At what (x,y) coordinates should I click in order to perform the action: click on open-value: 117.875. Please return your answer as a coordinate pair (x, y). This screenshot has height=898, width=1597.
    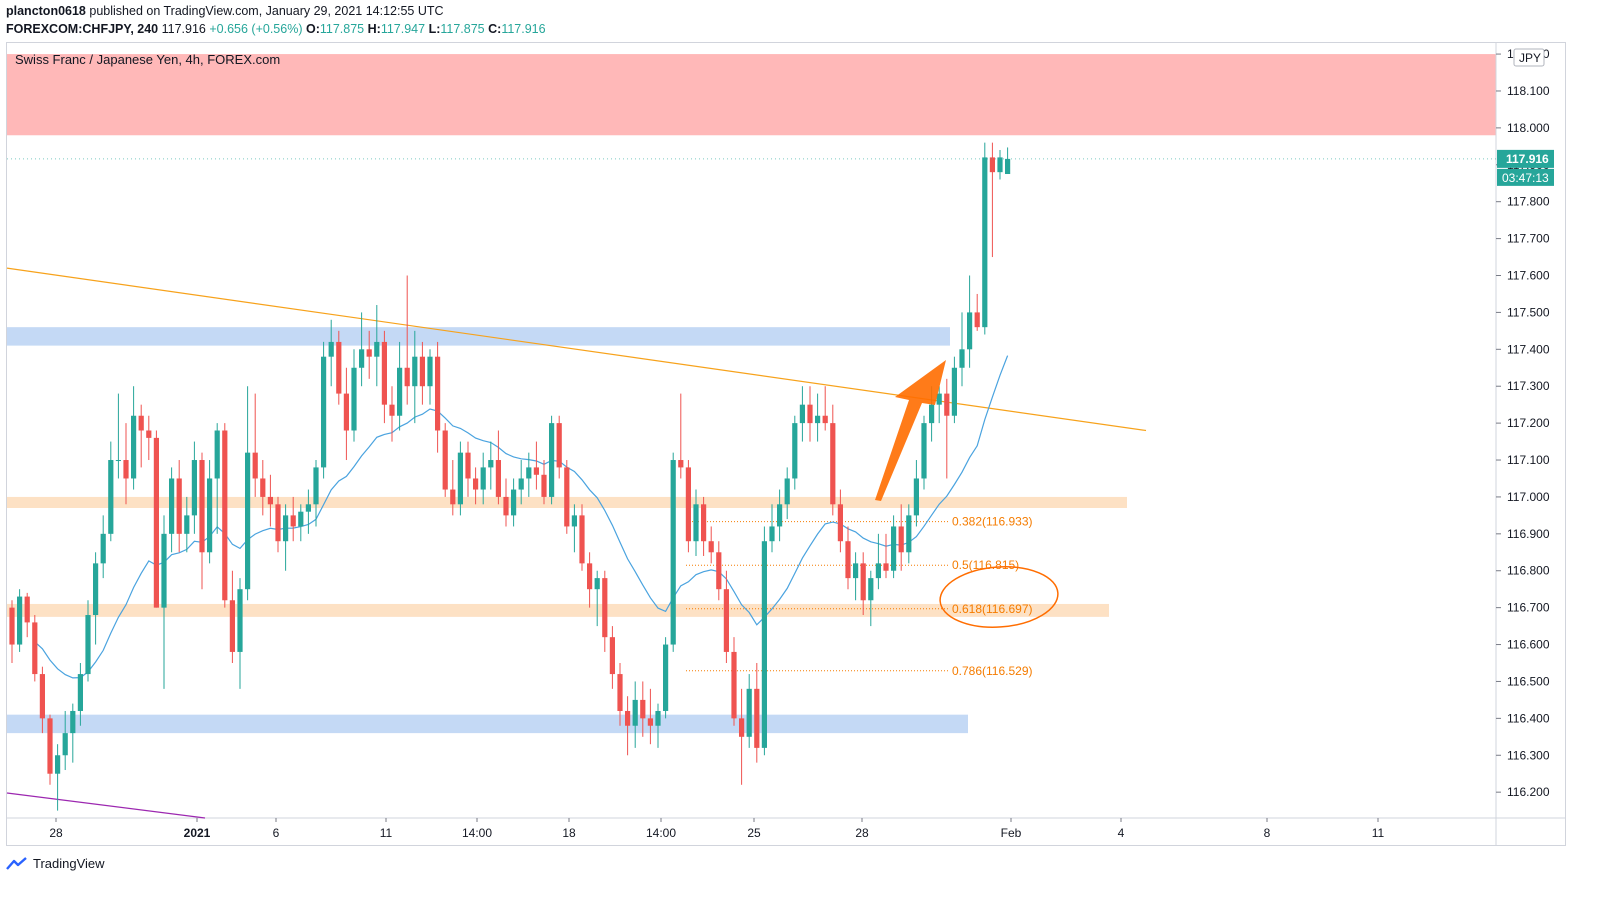
    Looking at the image, I should click on (342, 29).